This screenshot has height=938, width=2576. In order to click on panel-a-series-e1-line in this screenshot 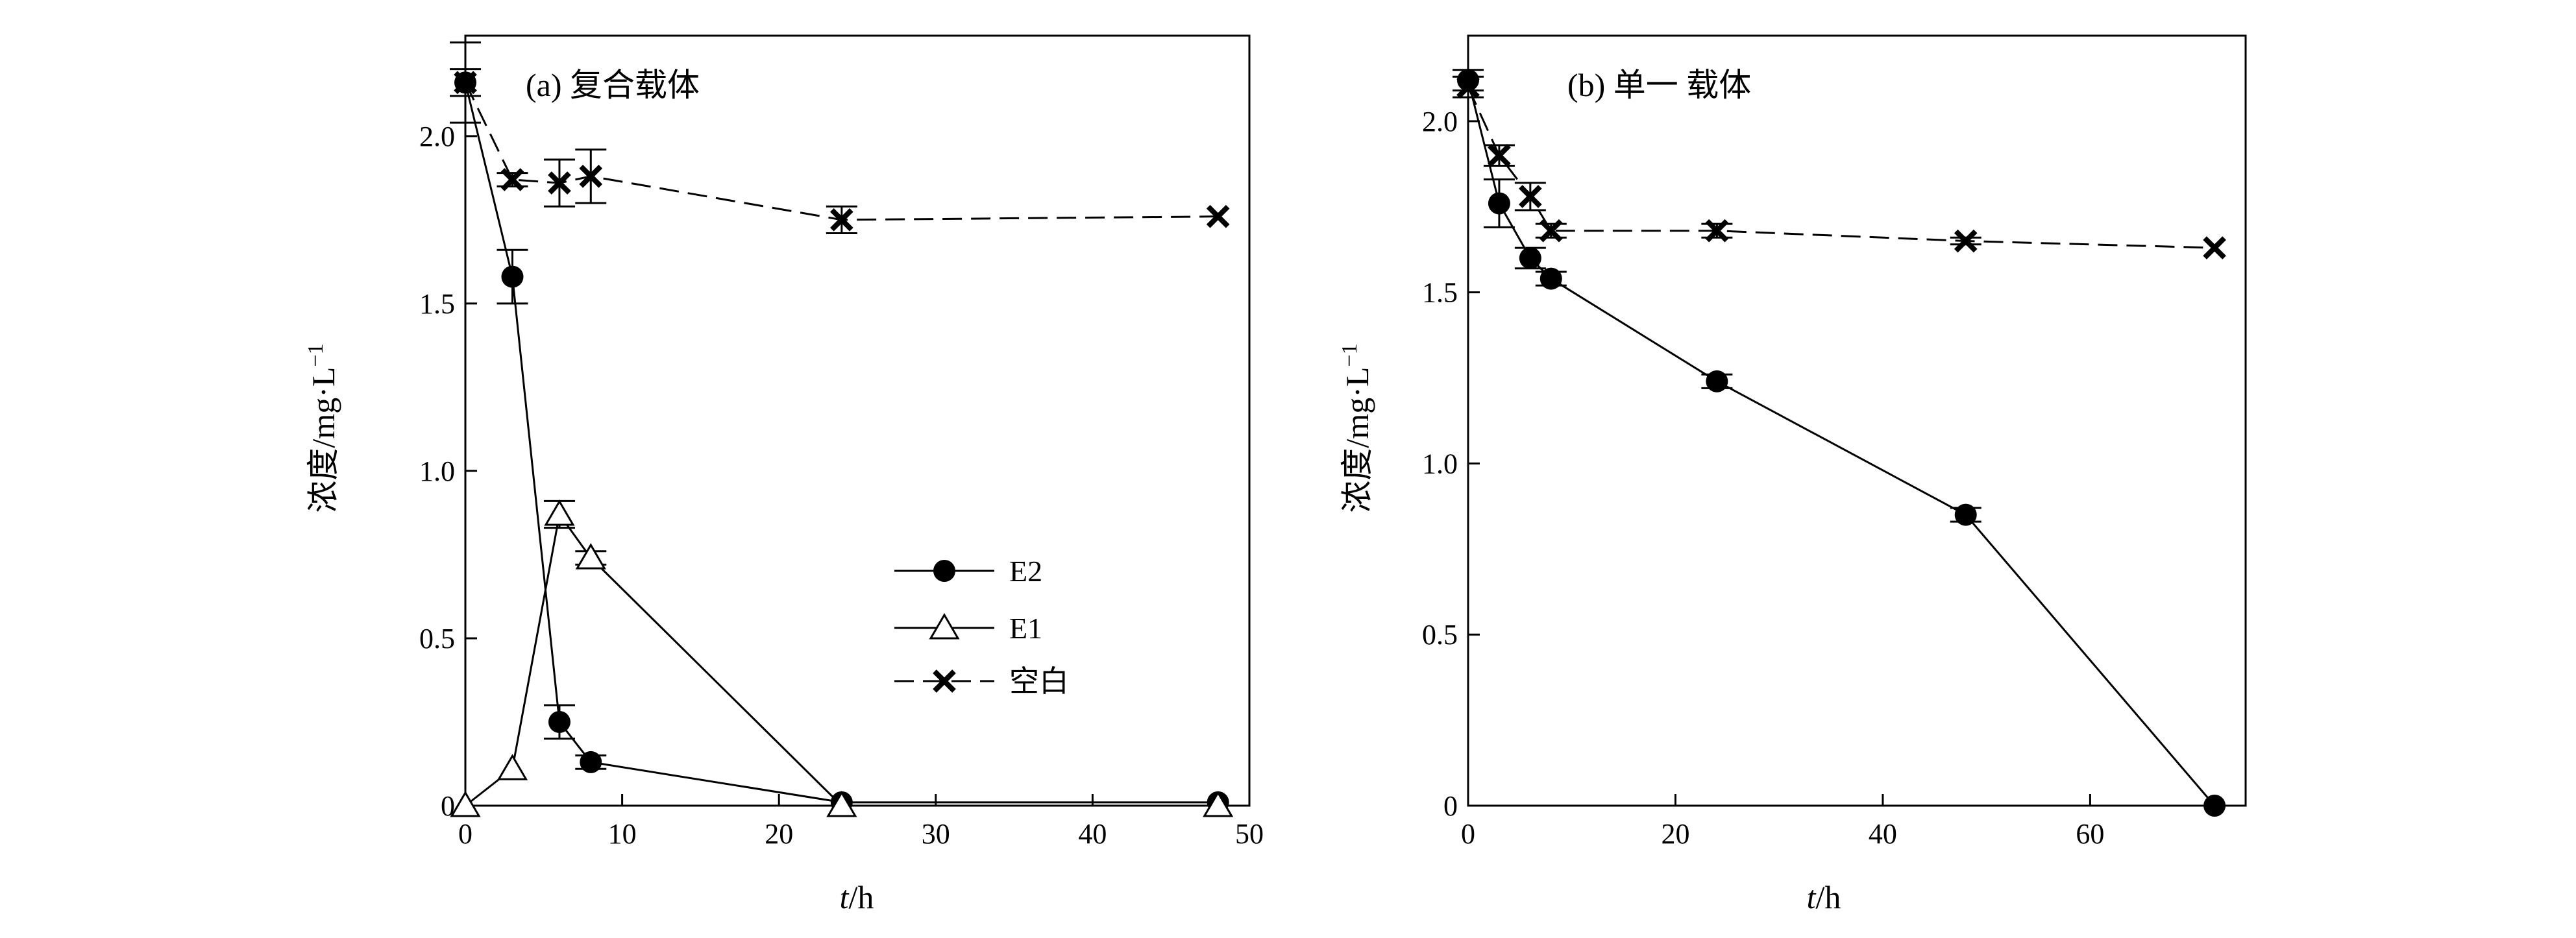, I will do `click(841, 659)`.